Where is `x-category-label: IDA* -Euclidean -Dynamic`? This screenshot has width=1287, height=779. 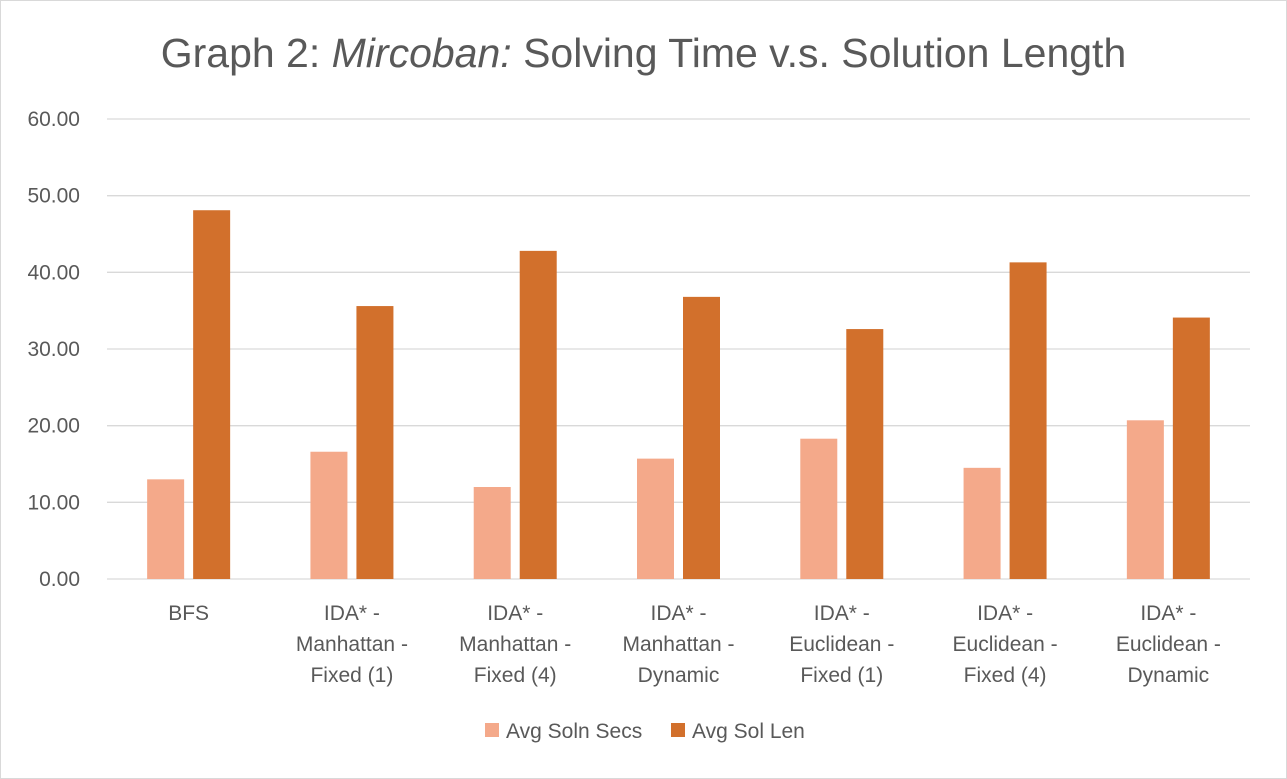 x-category-label: IDA* -Euclidean -Dynamic is located at coordinates (1168, 644).